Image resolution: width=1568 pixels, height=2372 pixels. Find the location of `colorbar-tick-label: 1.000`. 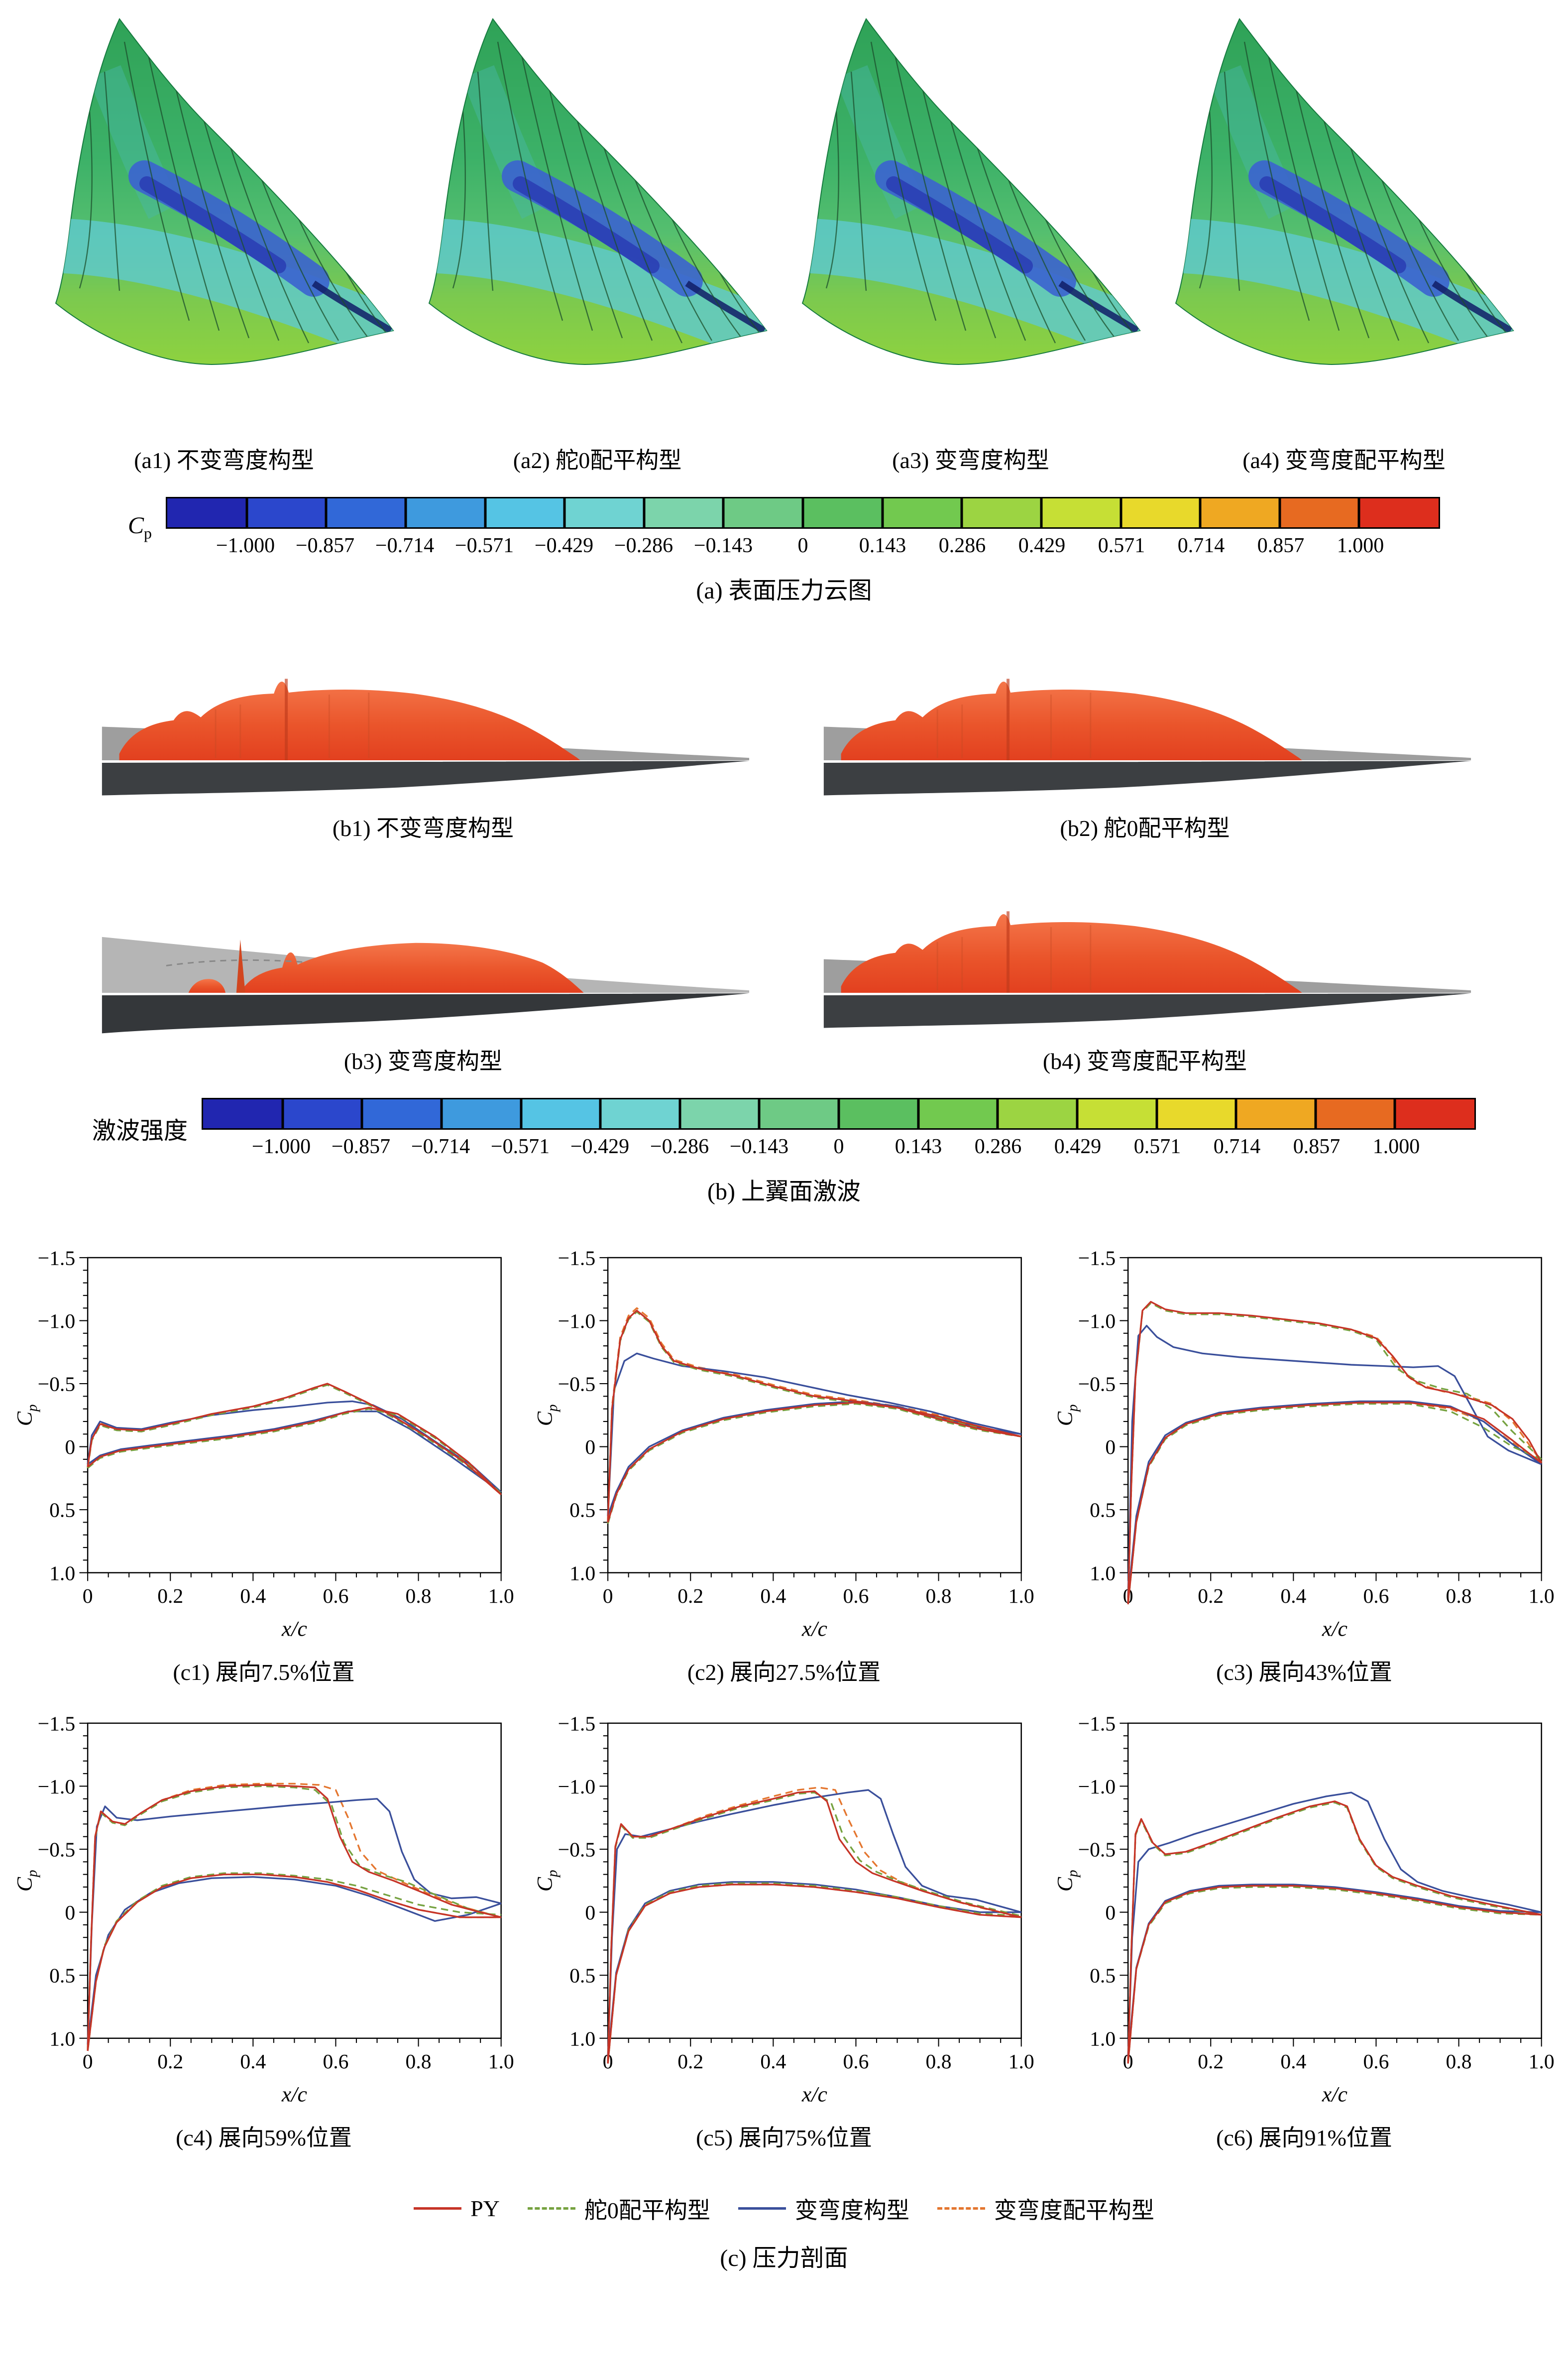

colorbar-tick-label: 1.000 is located at coordinates (1396, 1147).